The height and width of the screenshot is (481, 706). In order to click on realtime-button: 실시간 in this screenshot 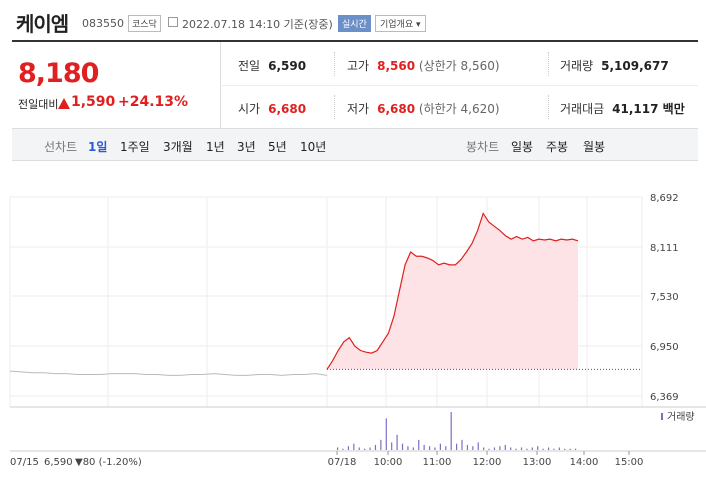, I will do `click(354, 23)`.